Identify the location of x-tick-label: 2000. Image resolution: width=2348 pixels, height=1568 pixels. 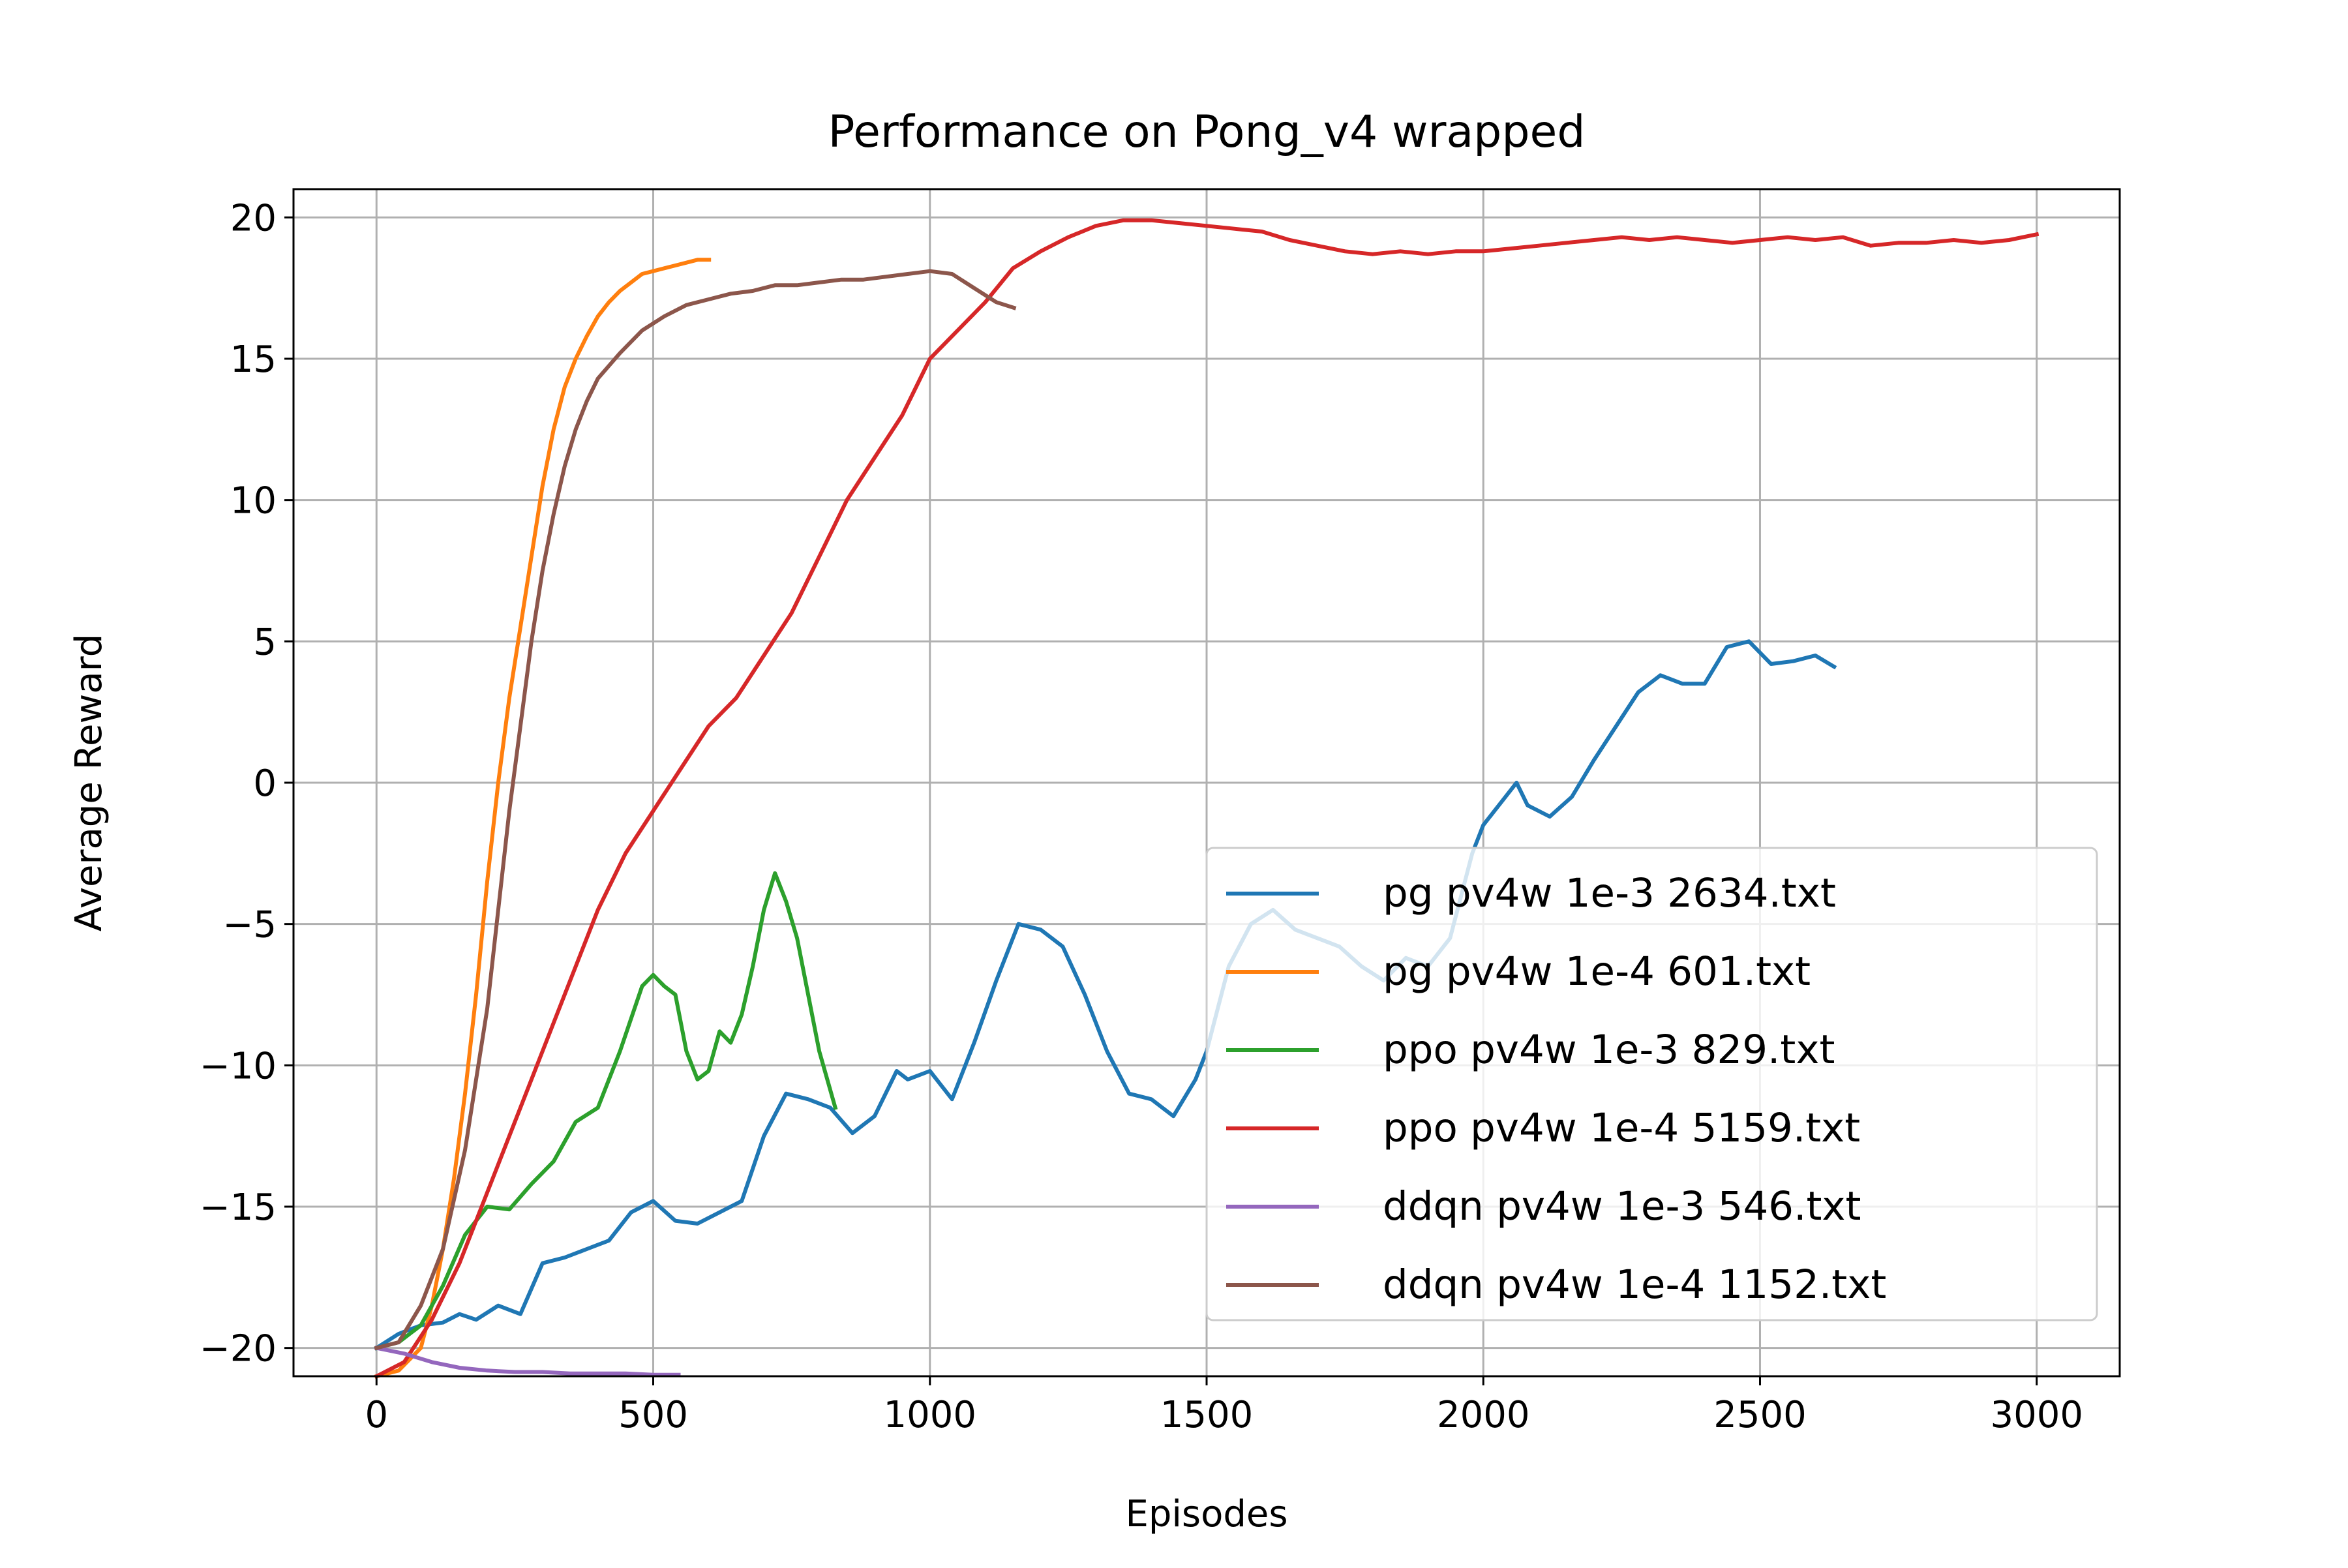
(1484, 1415).